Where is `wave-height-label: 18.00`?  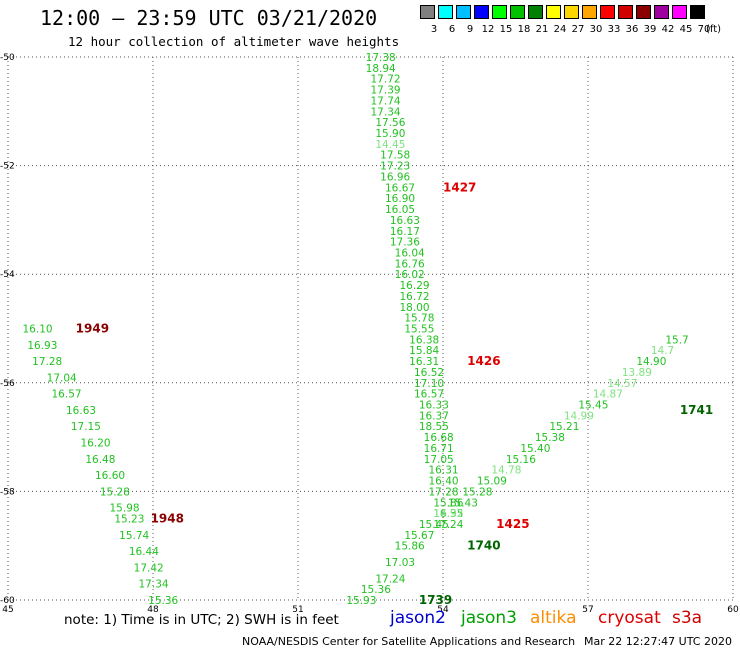 wave-height-label: 18.00 is located at coordinates (415, 308).